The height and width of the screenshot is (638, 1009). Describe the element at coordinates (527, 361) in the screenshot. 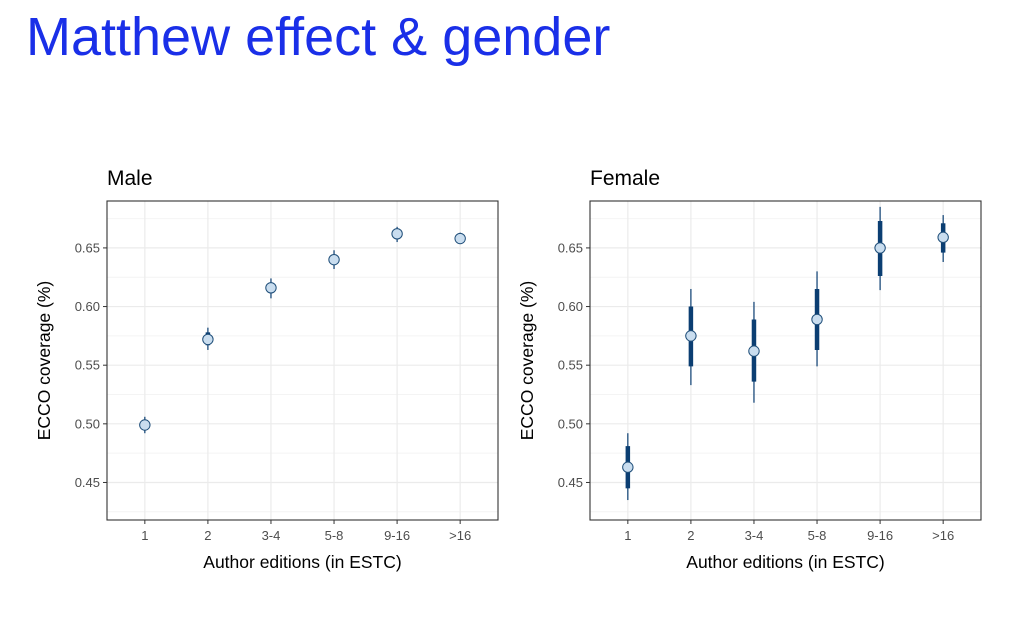

I see `female-y-axis-title: ECCO coverage (%)` at that location.